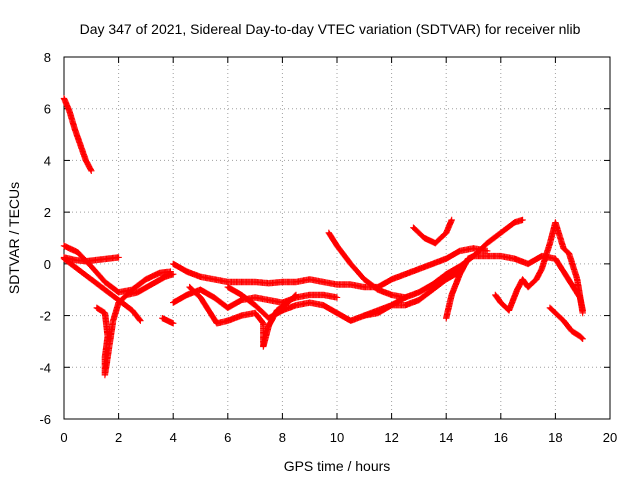  What do you see at coordinates (47, 160) in the screenshot?
I see `y-tick-label: 4` at bounding box center [47, 160].